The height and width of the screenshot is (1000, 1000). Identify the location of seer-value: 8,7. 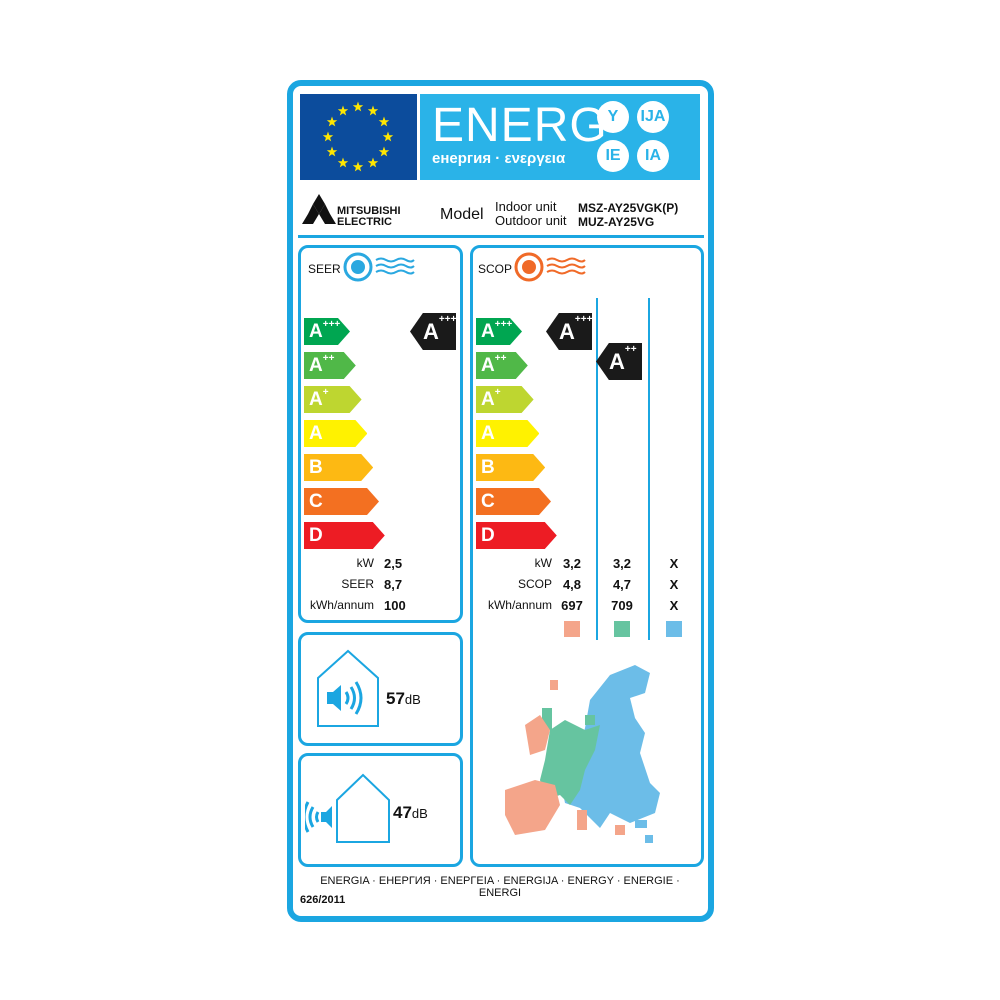
(393, 584).